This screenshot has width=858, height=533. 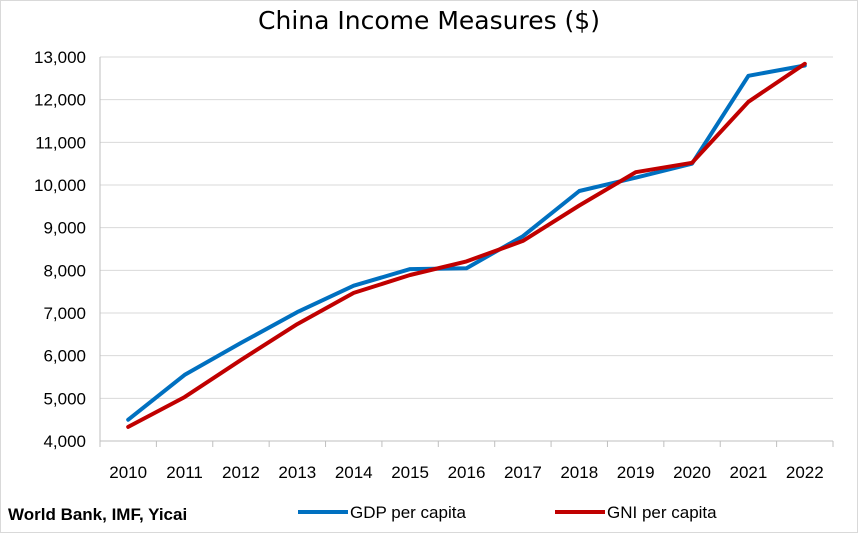 I want to click on x-tick-label: 2018, so click(x=579, y=472).